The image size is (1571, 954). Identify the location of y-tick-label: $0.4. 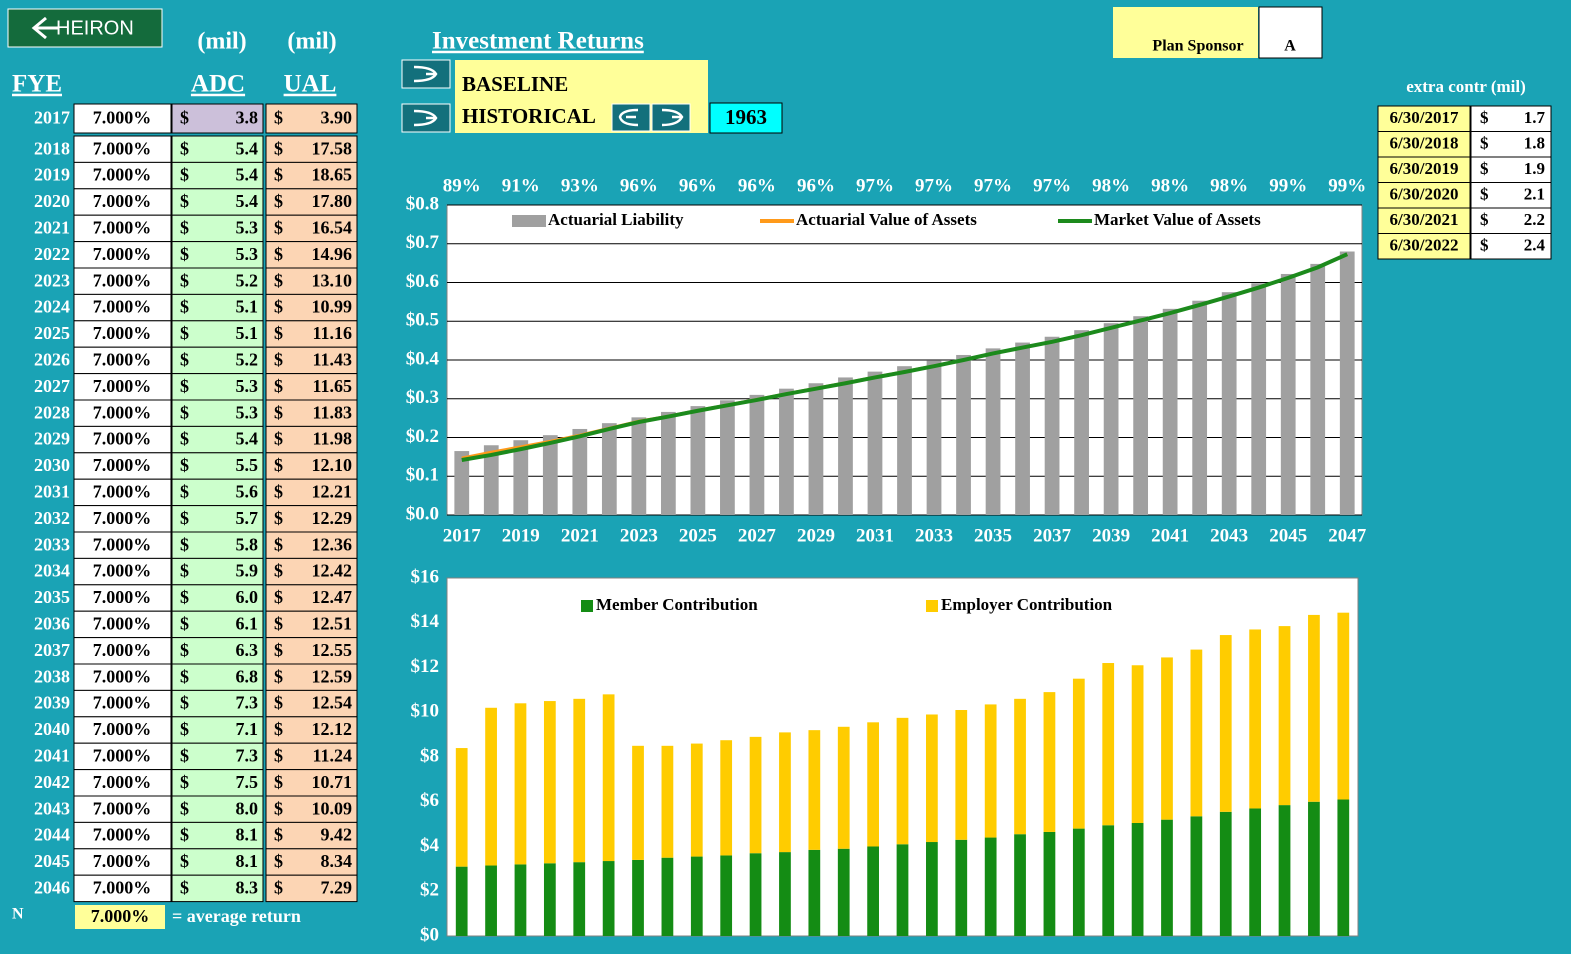
(423, 358).